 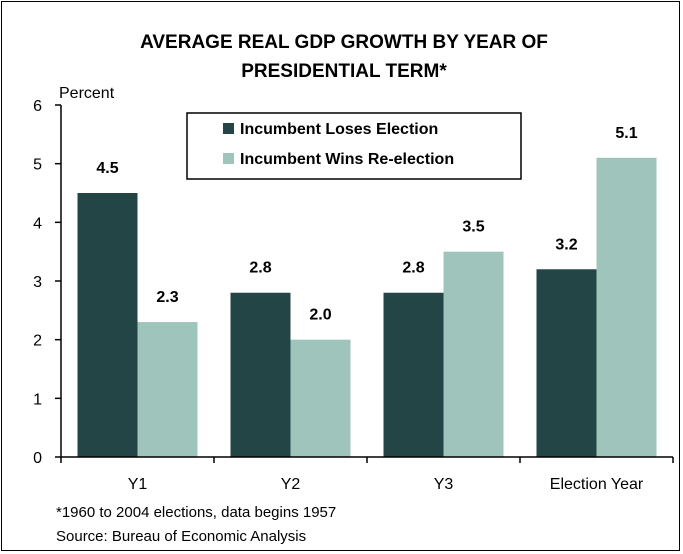 I want to click on footnote-source: Source: Bureau of Economic Analysis, so click(x=181, y=536).